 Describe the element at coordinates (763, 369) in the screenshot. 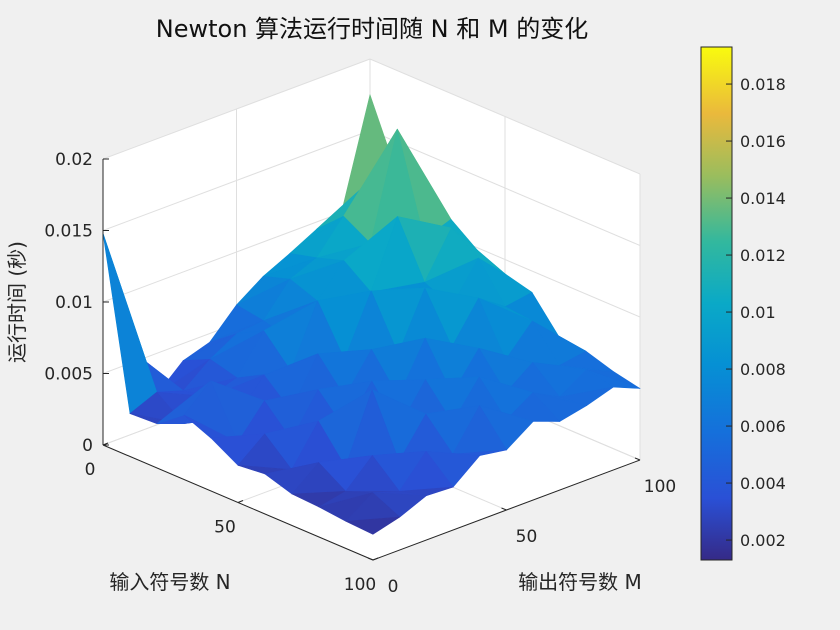

I see `colorbar-tick-label: 0.008` at that location.